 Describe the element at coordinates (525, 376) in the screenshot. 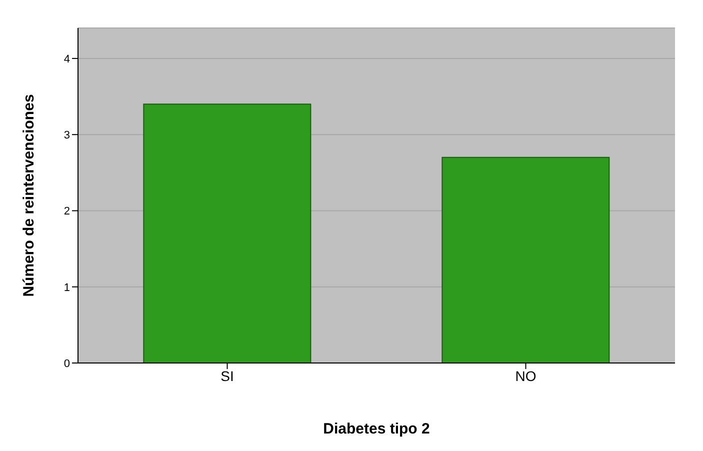

I see `x-tick-label: NO` at that location.